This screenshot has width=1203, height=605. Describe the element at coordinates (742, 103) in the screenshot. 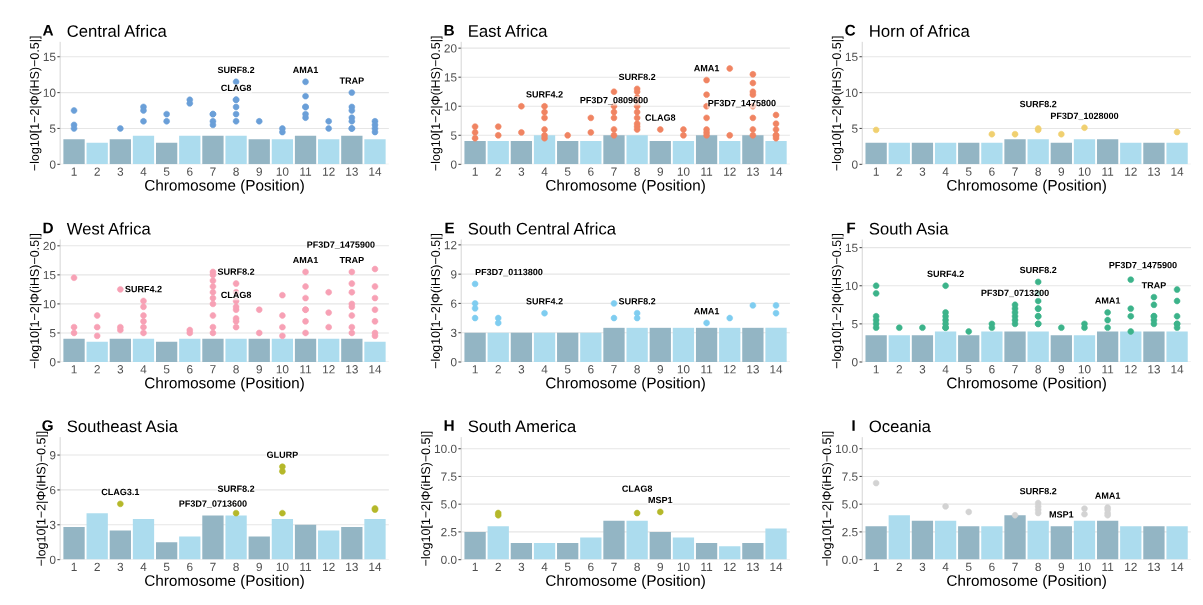

I see `annotation: PF3D7_1475800` at that location.